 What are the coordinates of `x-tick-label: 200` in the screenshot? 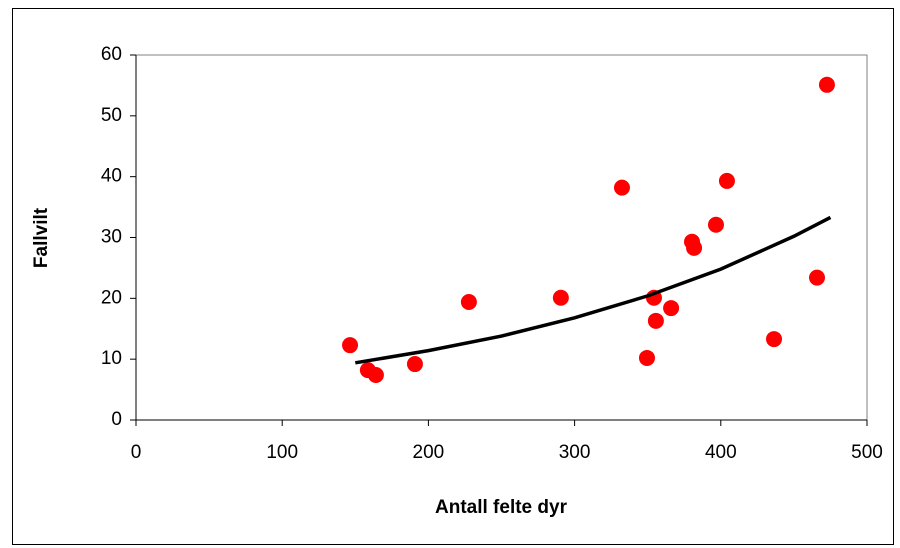 It's located at (429, 452).